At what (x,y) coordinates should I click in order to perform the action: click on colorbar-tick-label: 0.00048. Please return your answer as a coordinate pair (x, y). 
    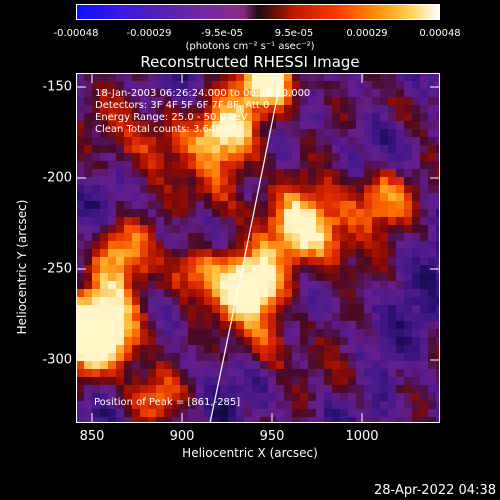
    Looking at the image, I should click on (440, 33).